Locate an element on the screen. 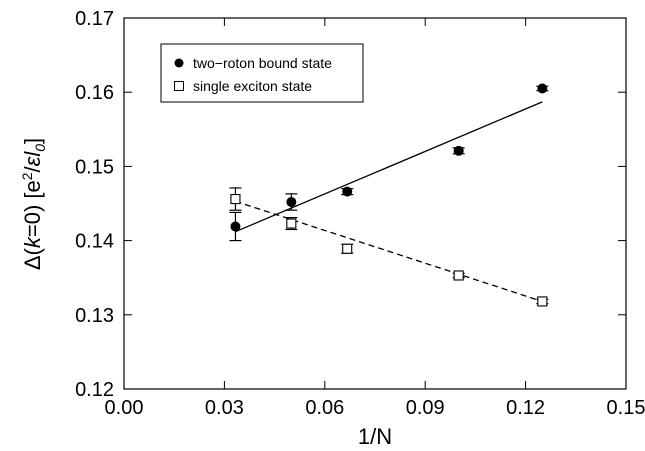 The width and height of the screenshot is (645, 451). x-tick-labels: 0.00 0.03 0.06 0.09 0.12 0.15 is located at coordinates (375, 408).